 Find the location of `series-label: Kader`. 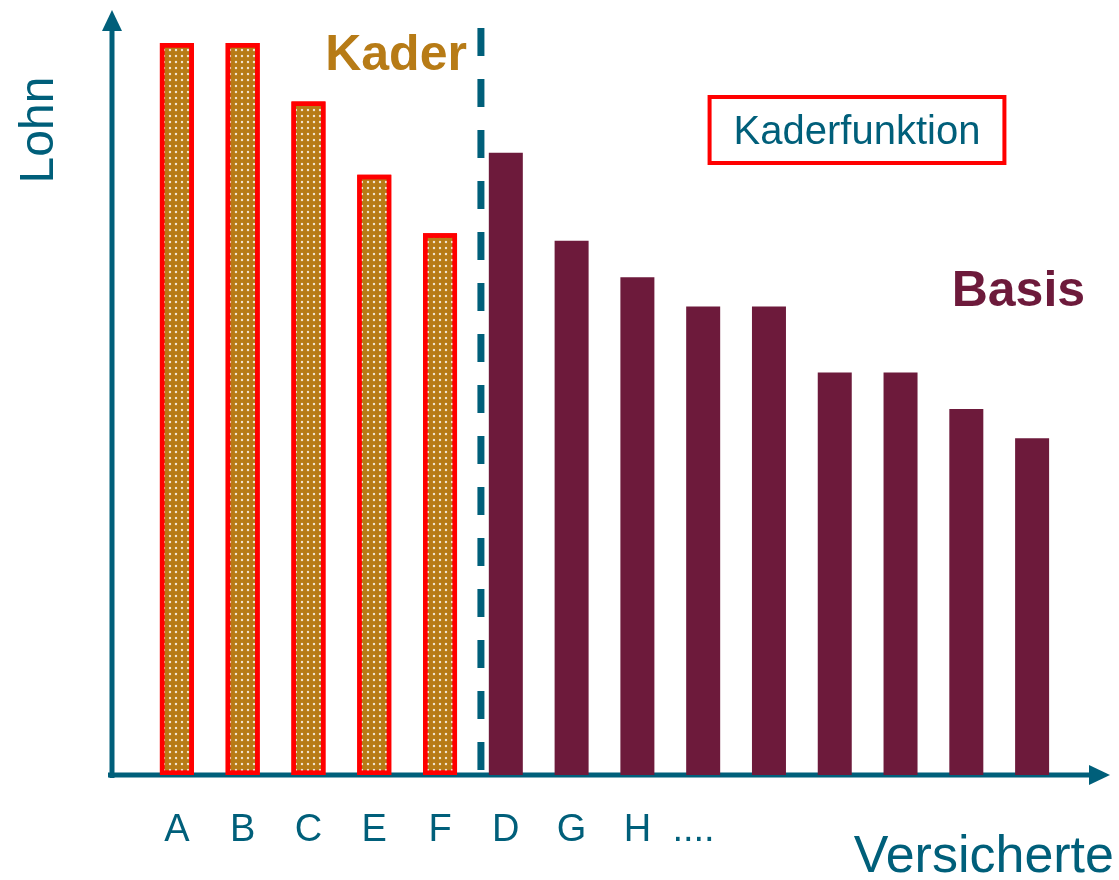

series-label: Kader is located at coordinates (396, 53).